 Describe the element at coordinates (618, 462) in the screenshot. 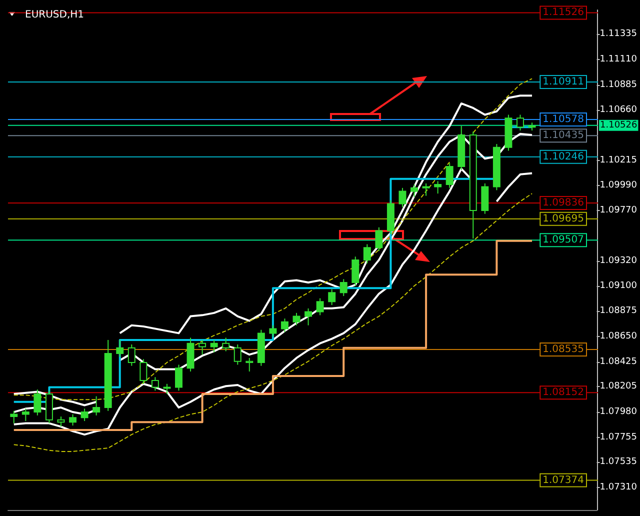

I see `y-tick-label: 1.07535` at that location.